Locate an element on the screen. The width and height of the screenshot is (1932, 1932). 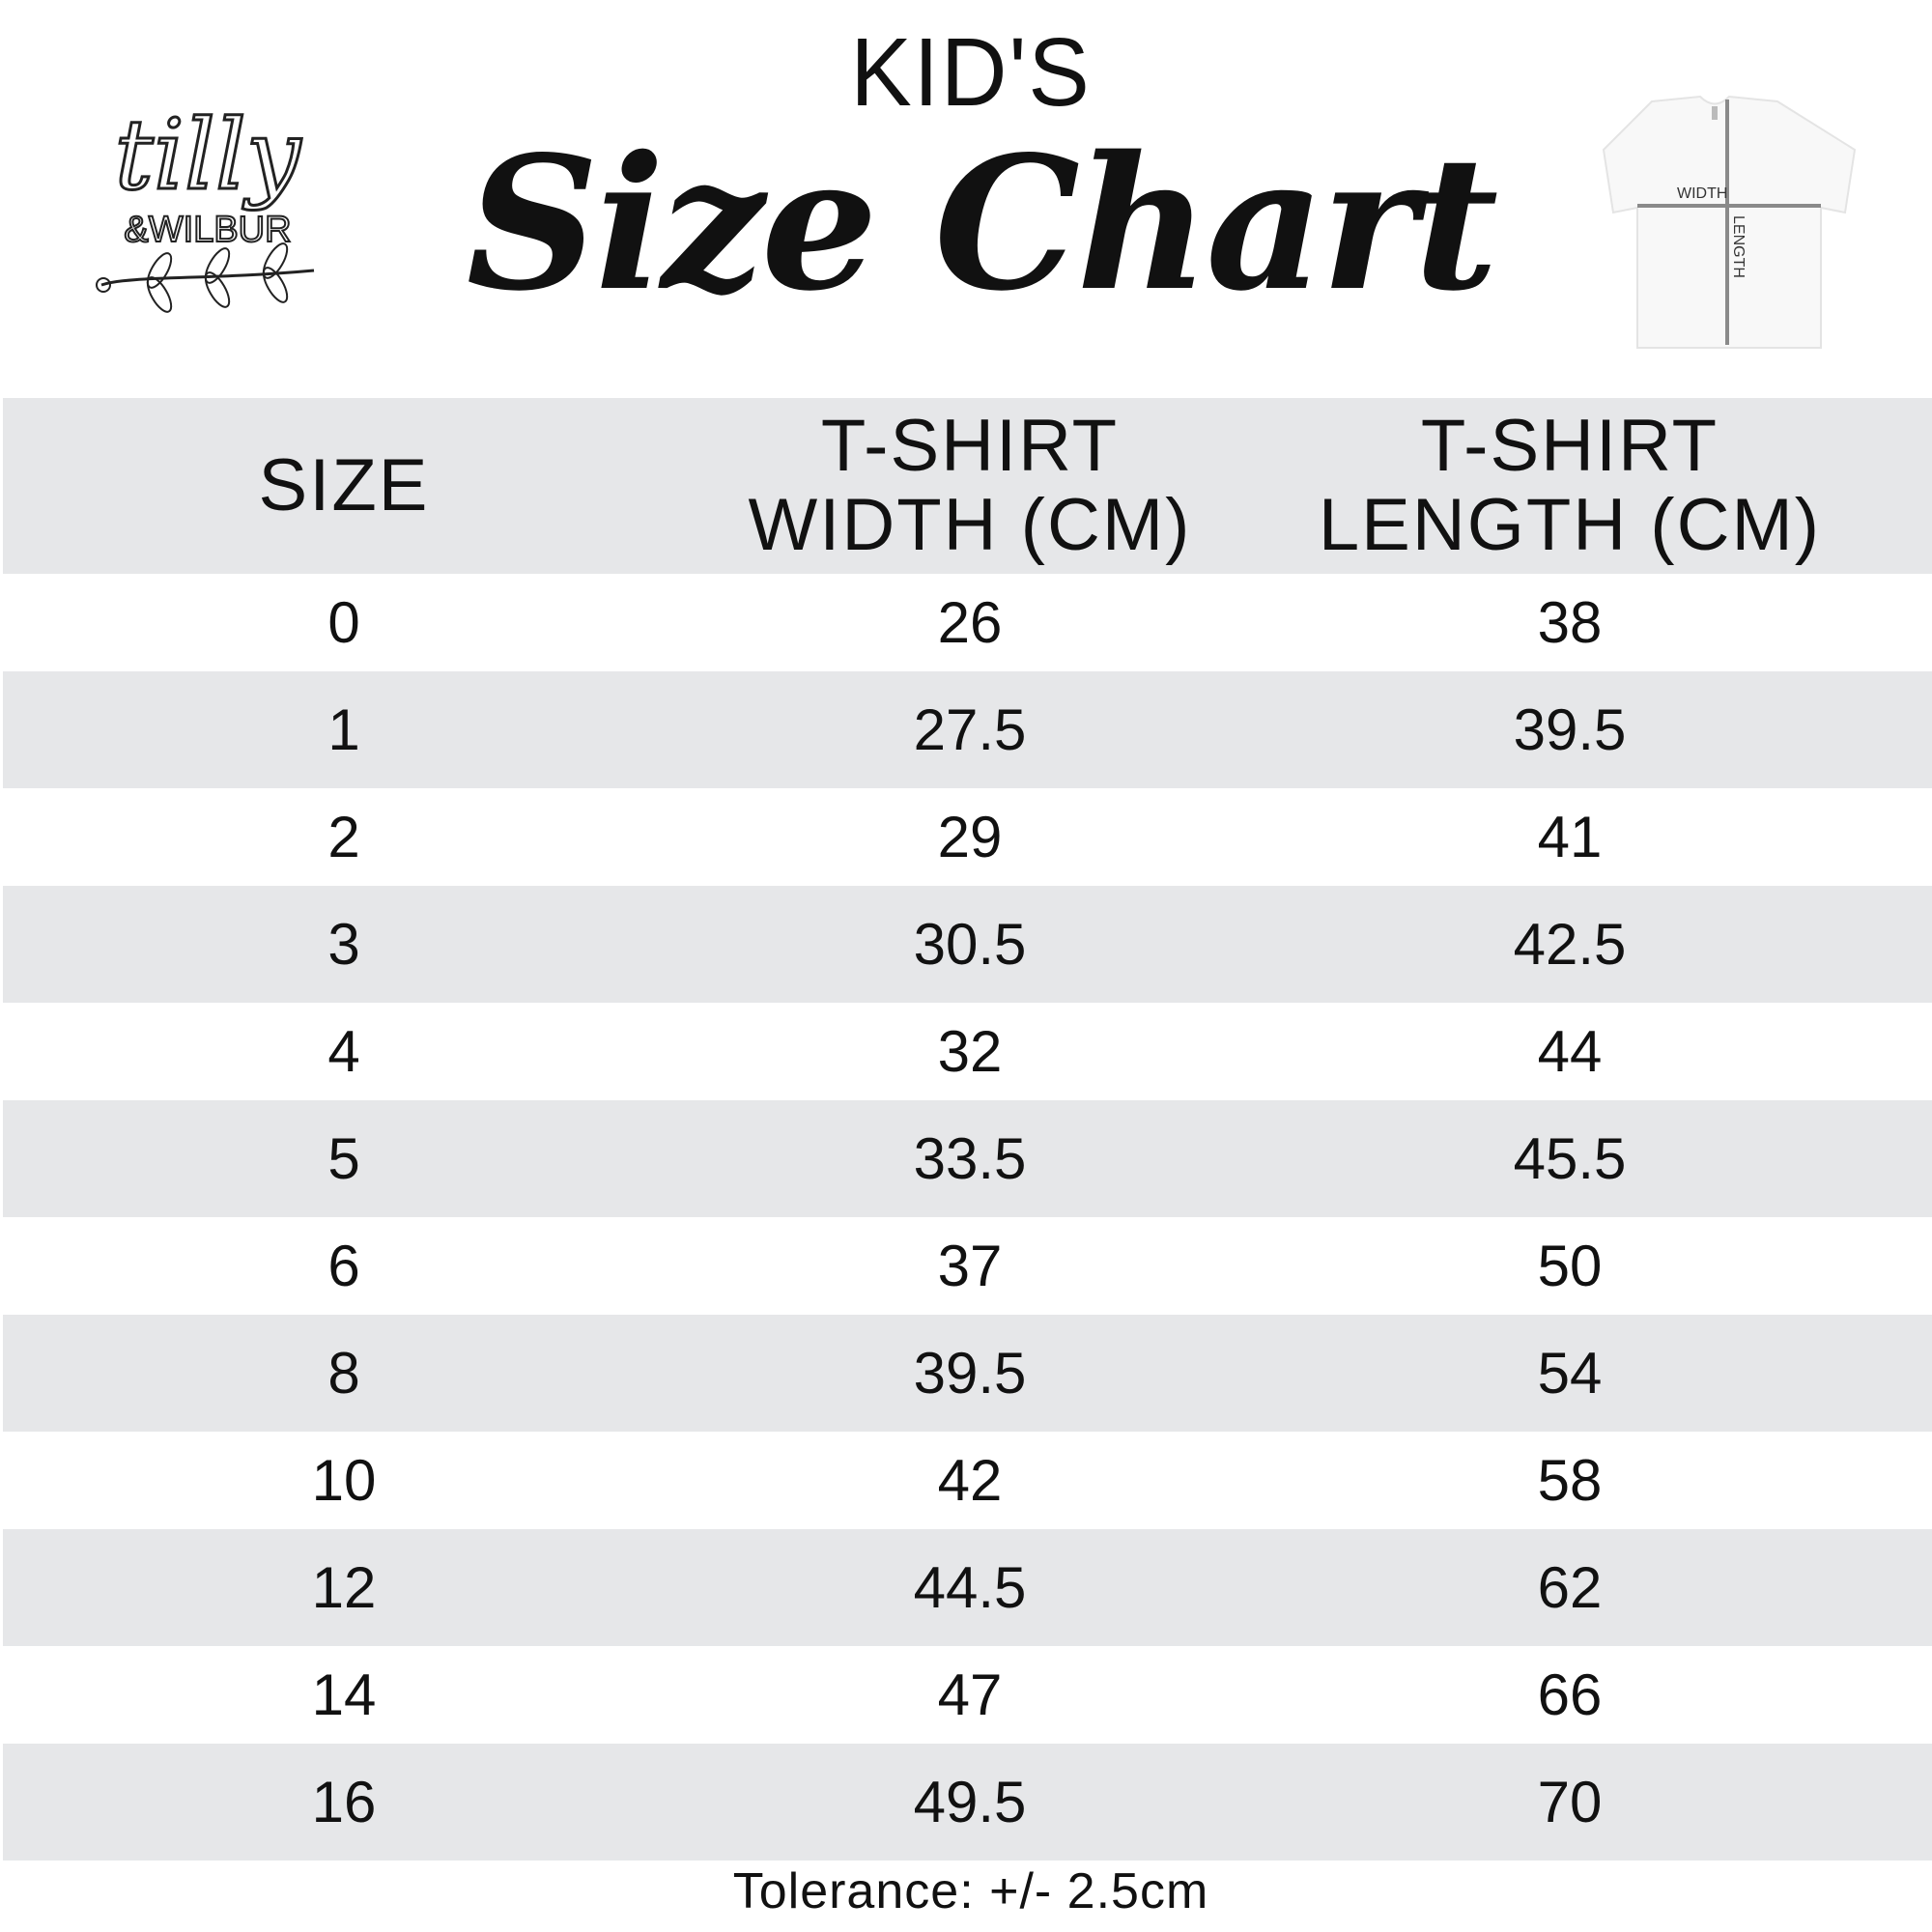
column-header-length: T-SHIRT LENGTH (CM) is located at coordinates (1570, 486).